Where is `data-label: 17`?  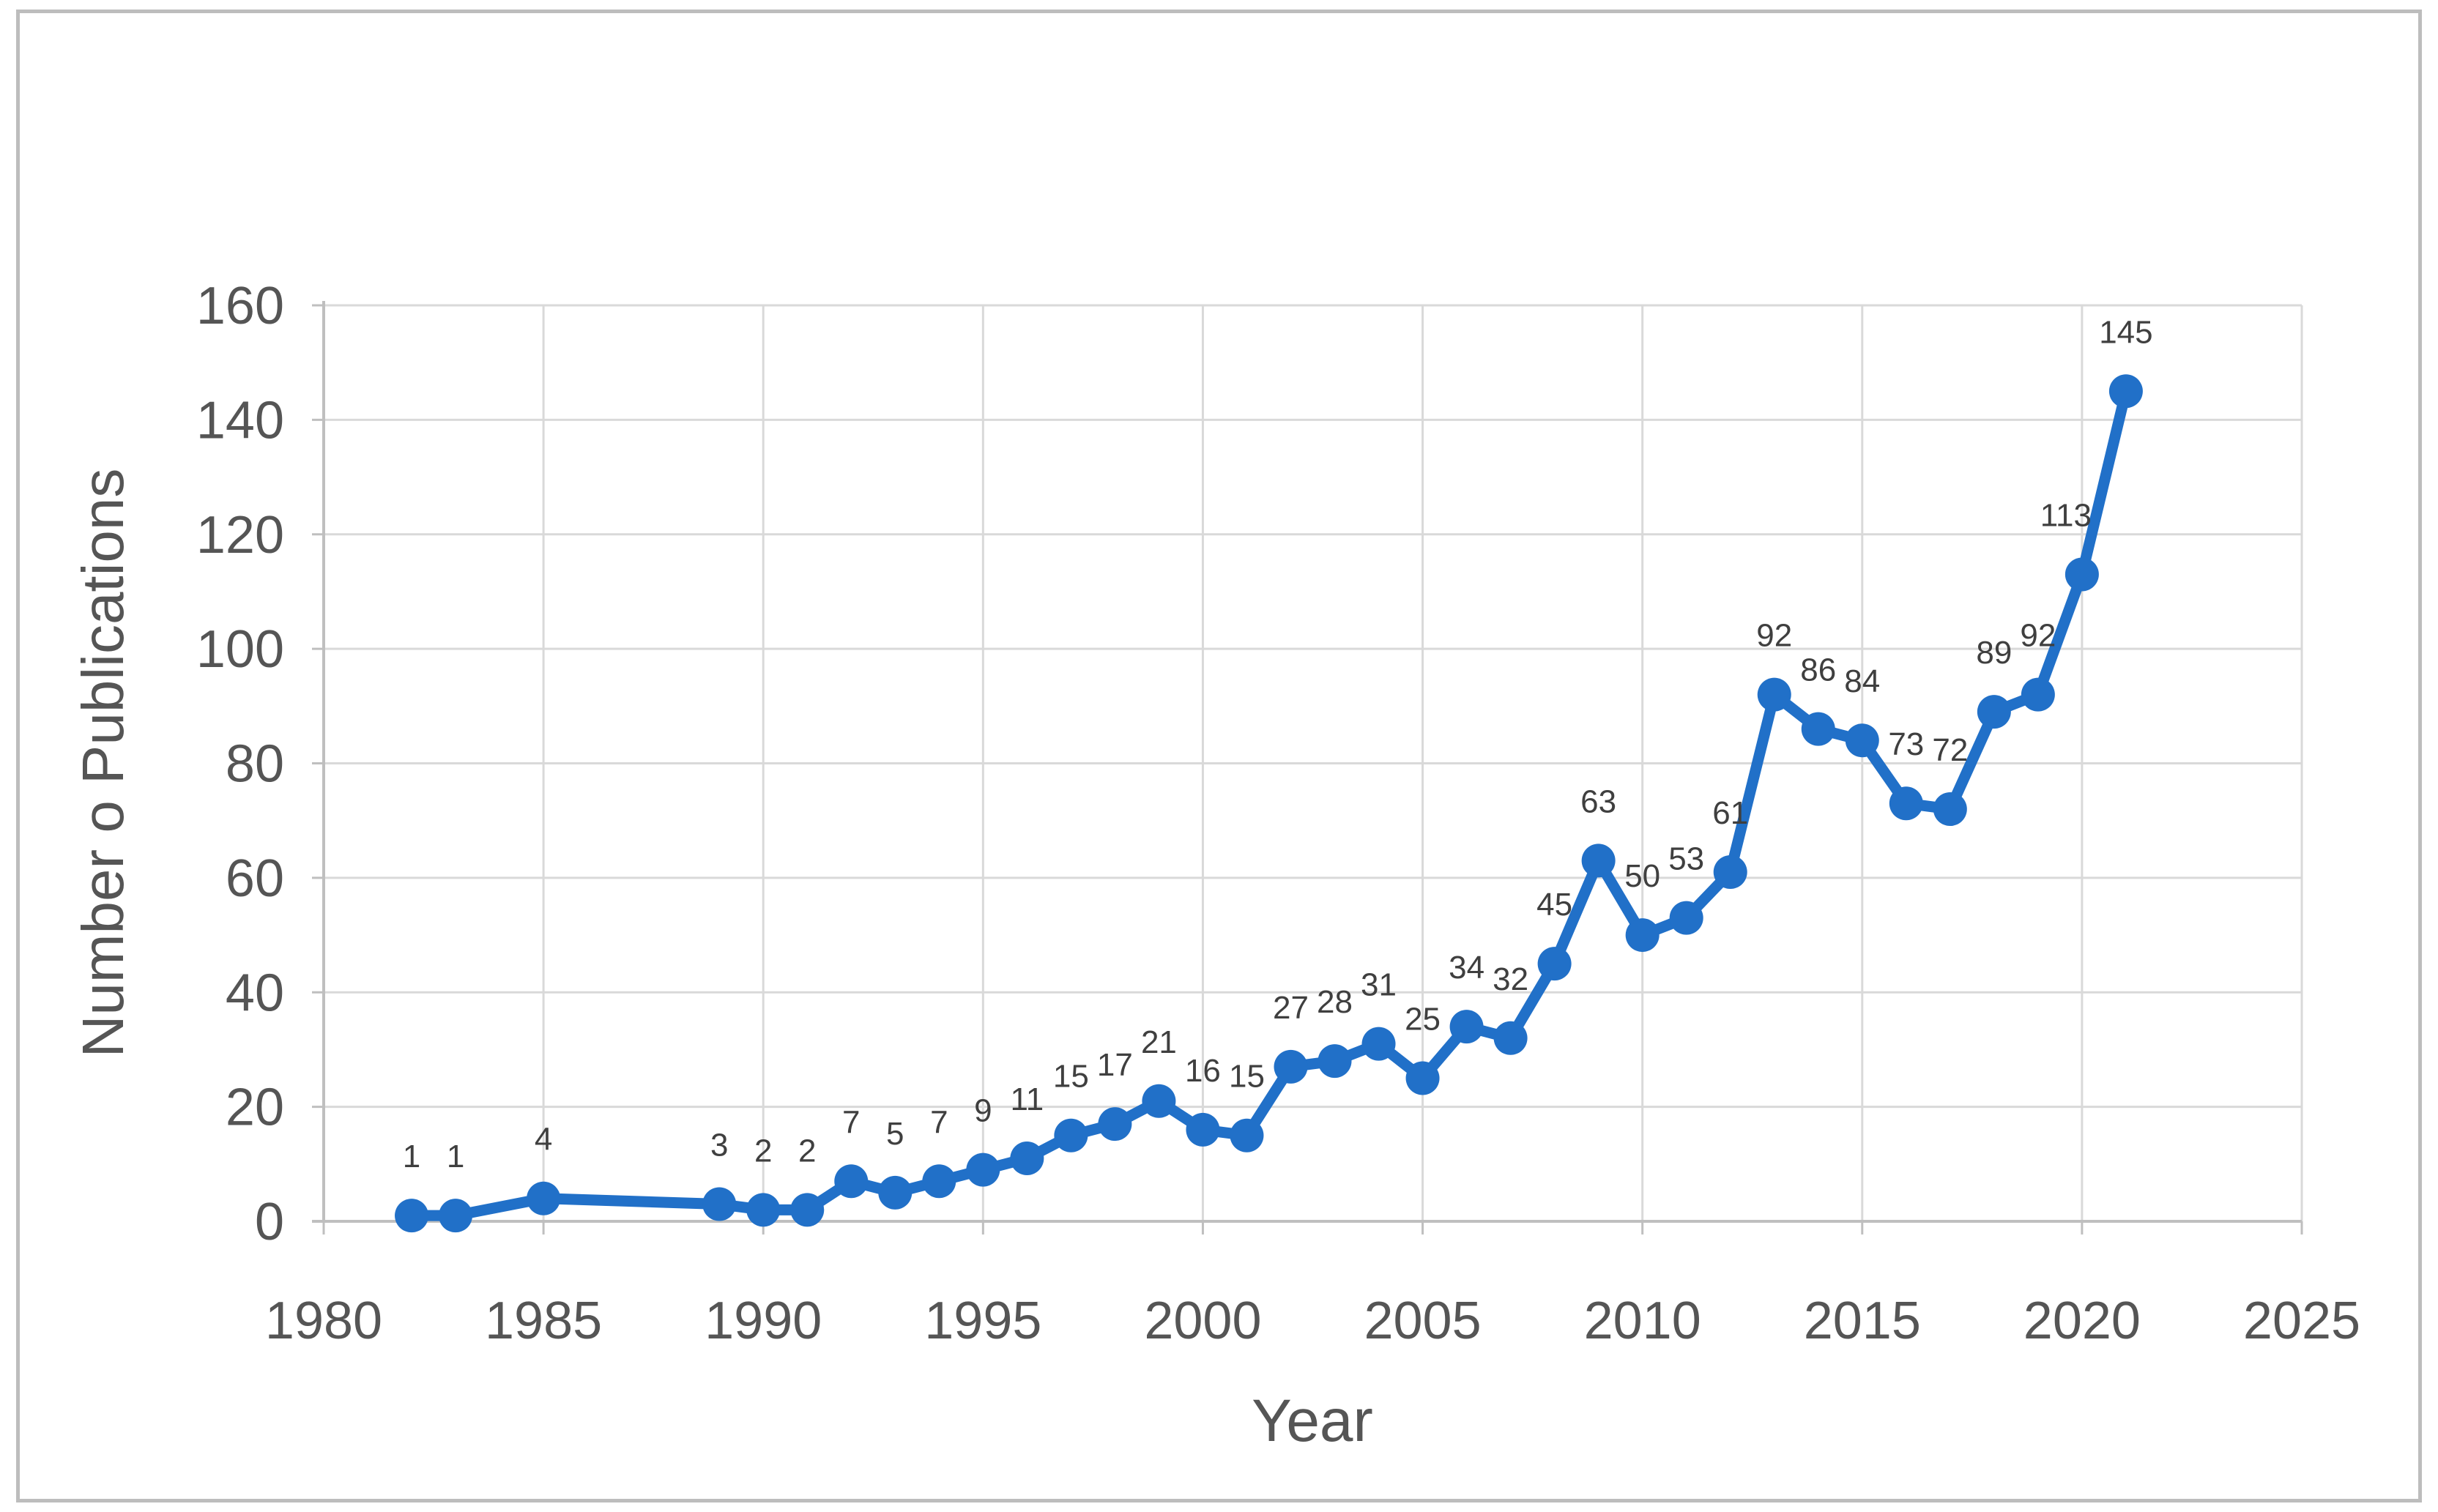 data-label: 17 is located at coordinates (1115, 1065).